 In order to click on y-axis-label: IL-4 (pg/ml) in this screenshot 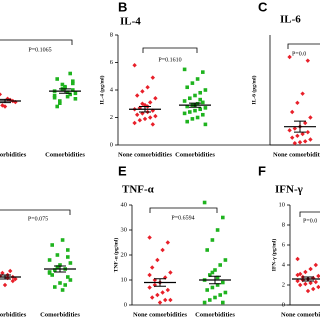, I will do `click(101, 89)`.